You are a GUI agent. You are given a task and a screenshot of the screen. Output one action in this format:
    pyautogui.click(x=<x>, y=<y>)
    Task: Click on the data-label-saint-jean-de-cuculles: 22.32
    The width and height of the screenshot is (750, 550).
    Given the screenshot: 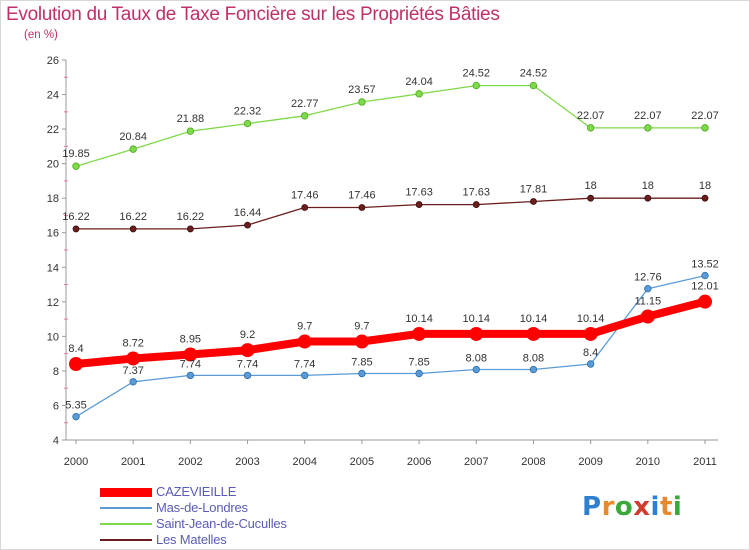 What is the action you would take?
    pyautogui.click(x=248, y=112)
    